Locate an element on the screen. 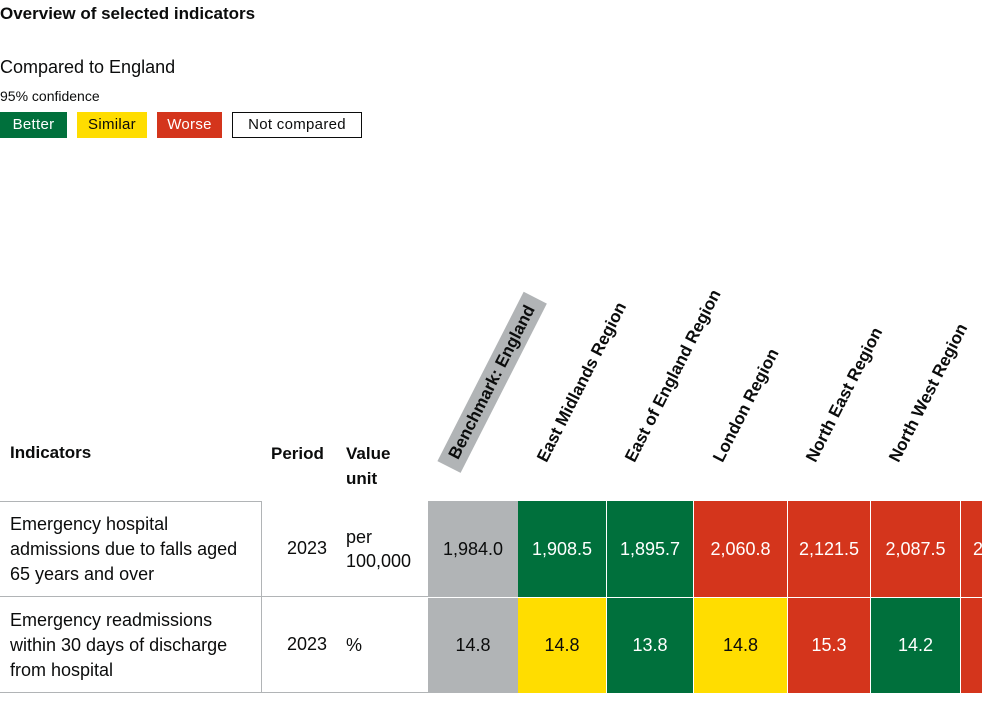 The width and height of the screenshot is (982, 724). column-header-benchmark: Benchmark: England is located at coordinates (492, 382).